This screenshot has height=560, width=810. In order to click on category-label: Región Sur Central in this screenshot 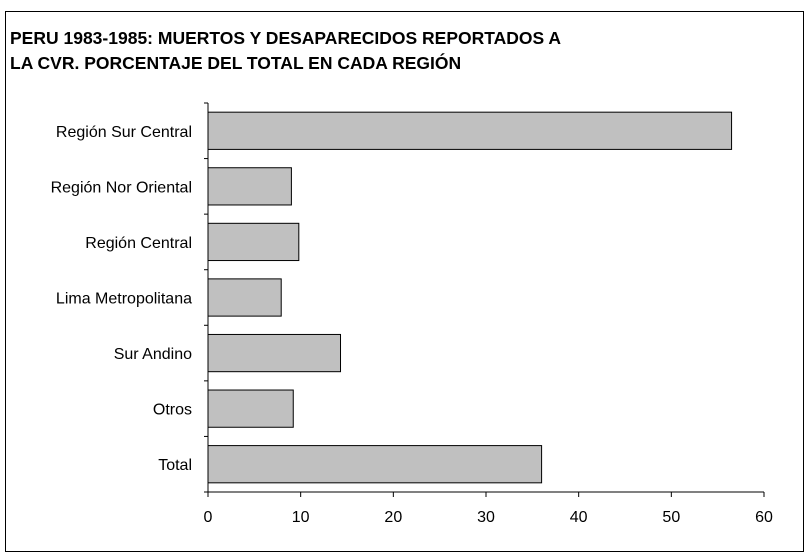, I will do `click(124, 132)`.